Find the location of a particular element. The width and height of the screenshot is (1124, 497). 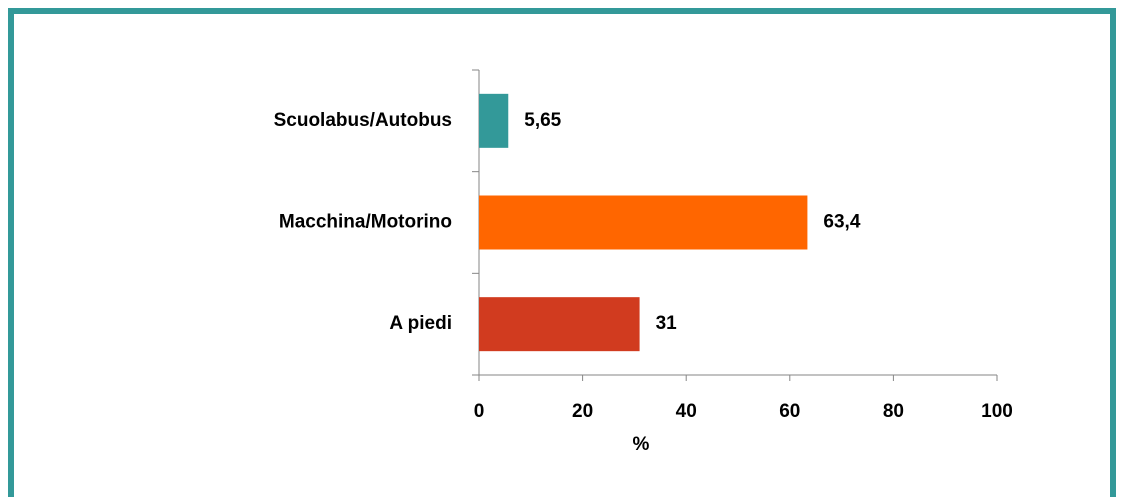

x-tick-label: 0 is located at coordinates (479, 411).